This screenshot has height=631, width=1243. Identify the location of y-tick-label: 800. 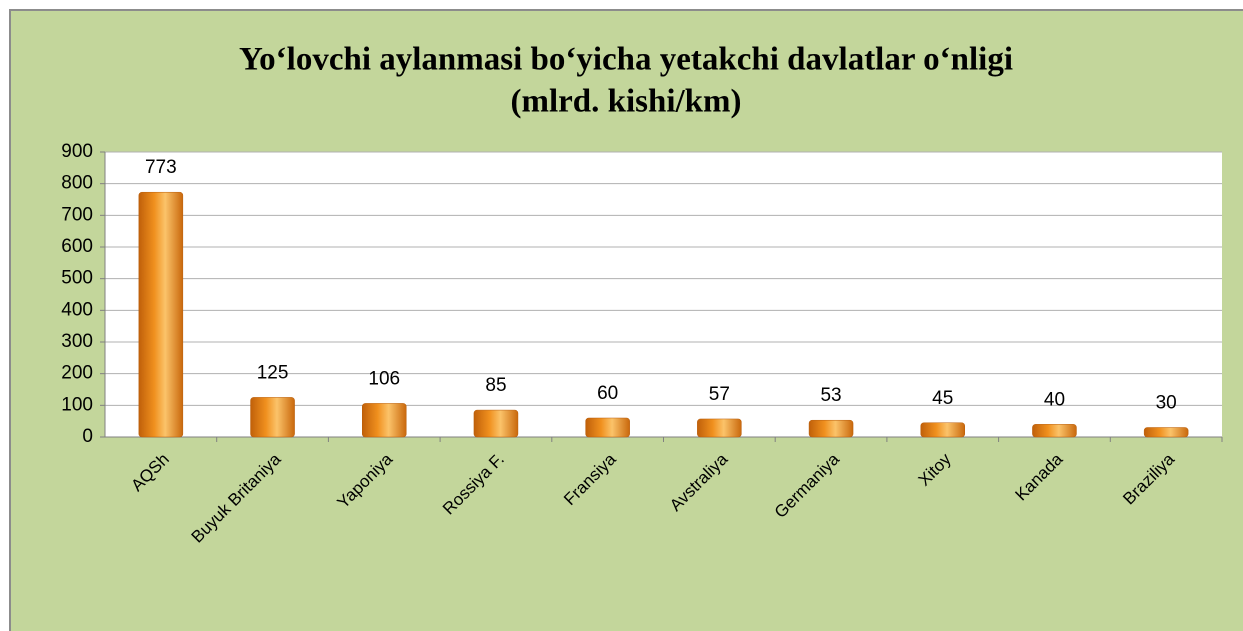
(77, 183).